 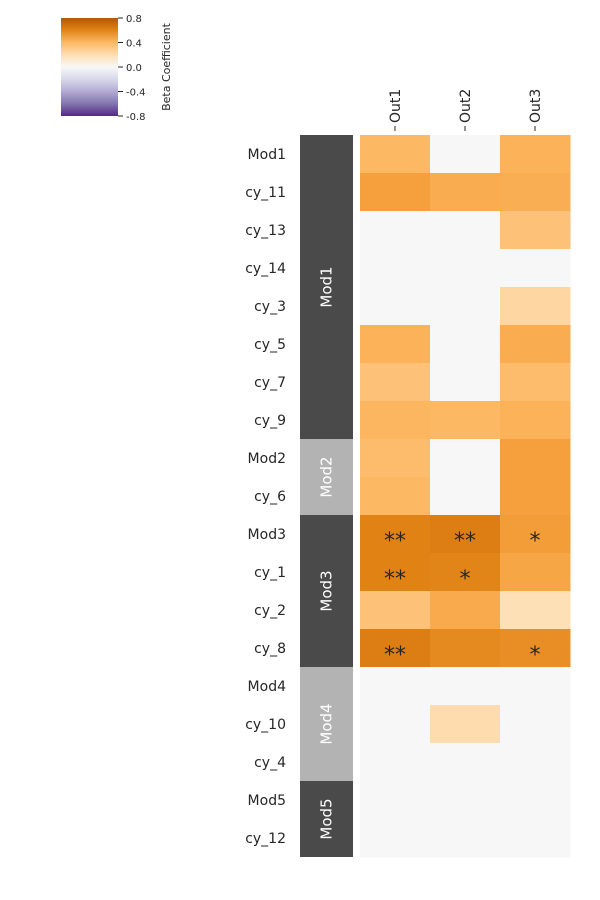 What do you see at coordinates (270, 649) in the screenshot?
I see `row-label: cy_8` at bounding box center [270, 649].